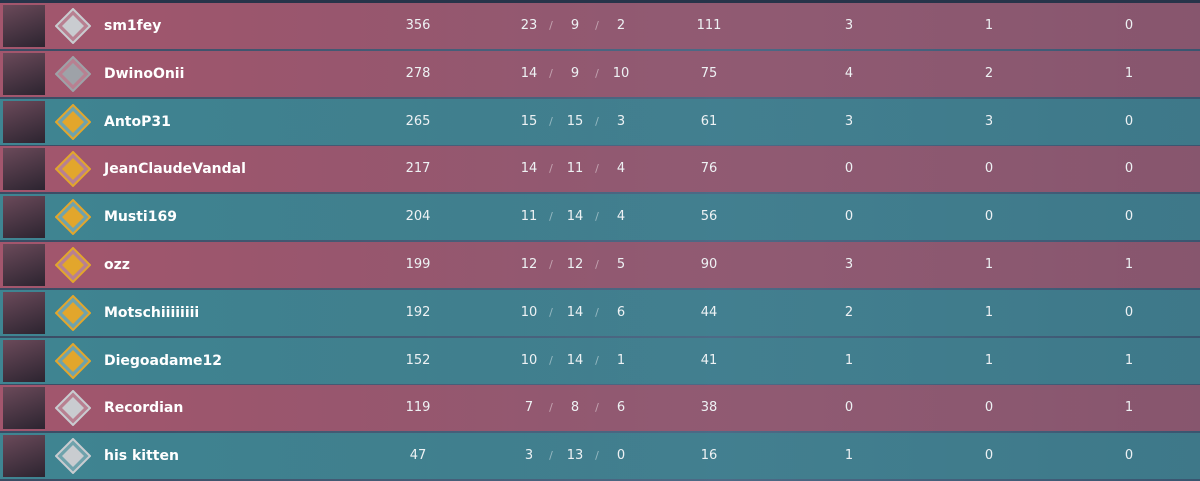 The image size is (1200, 481). Describe the element at coordinates (140, 217) in the screenshot. I see `player-name: Musti169` at that location.